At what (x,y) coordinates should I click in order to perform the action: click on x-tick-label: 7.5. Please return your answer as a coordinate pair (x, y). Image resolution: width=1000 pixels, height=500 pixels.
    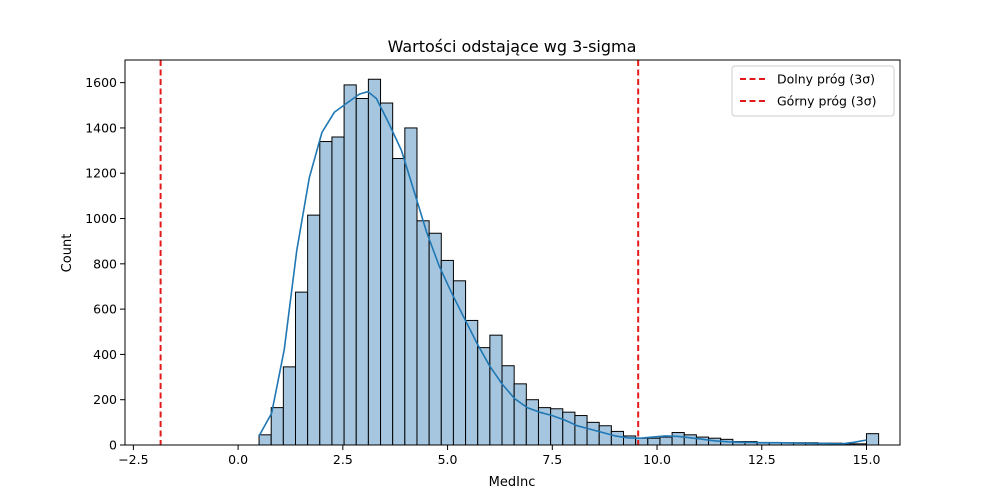
    Looking at the image, I should click on (552, 459).